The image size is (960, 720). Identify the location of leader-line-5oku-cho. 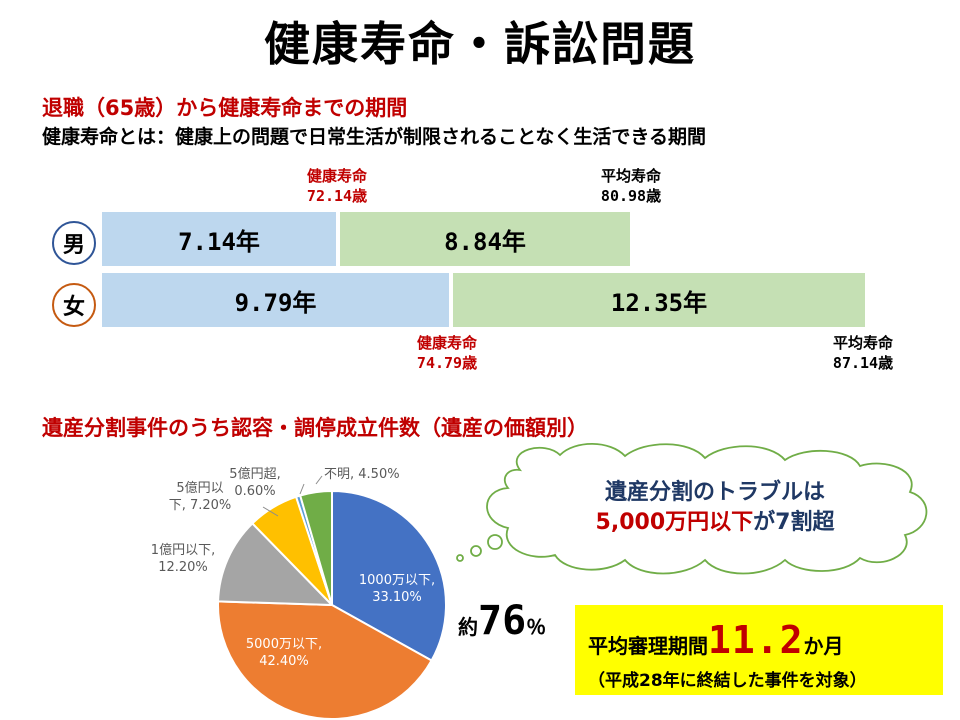
(302, 489).